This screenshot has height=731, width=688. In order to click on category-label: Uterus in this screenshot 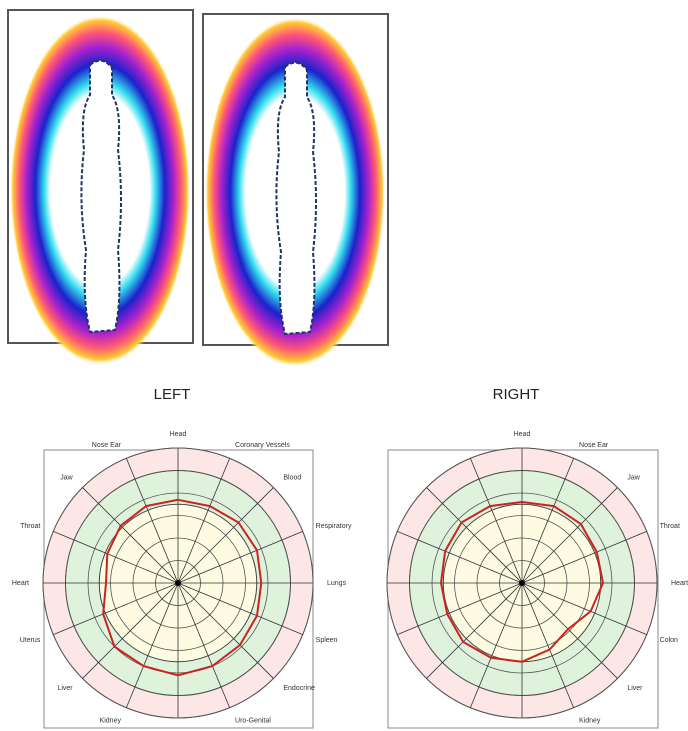, I will do `click(30, 640)`.